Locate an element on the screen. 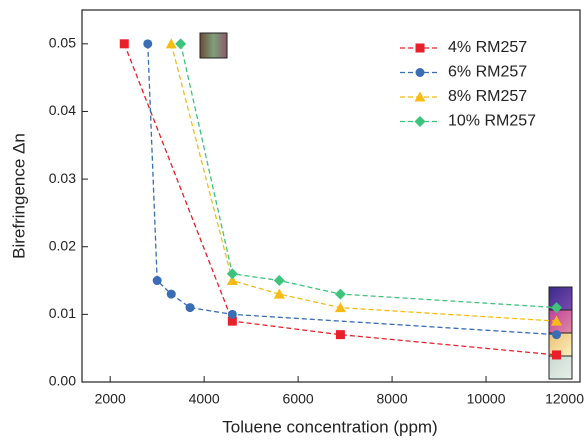 This screenshot has width=585, height=441. x-tick-label: 8000 is located at coordinates (391, 399).